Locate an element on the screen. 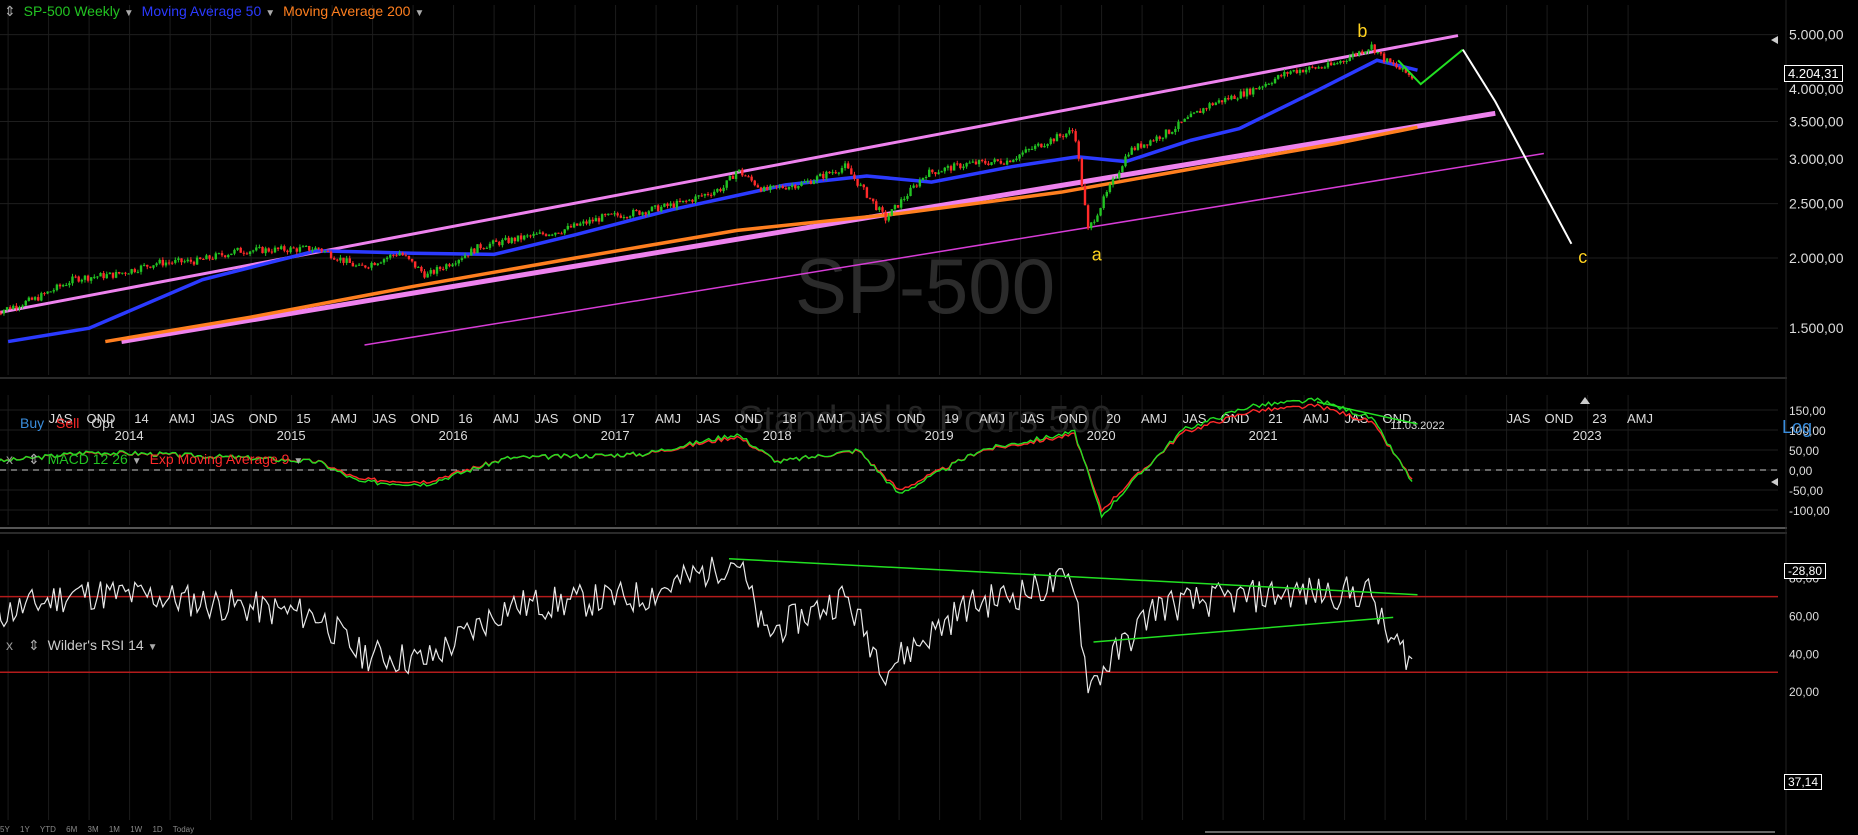 The width and height of the screenshot is (1858, 835). x-tick-label: 17 is located at coordinates (627, 418).